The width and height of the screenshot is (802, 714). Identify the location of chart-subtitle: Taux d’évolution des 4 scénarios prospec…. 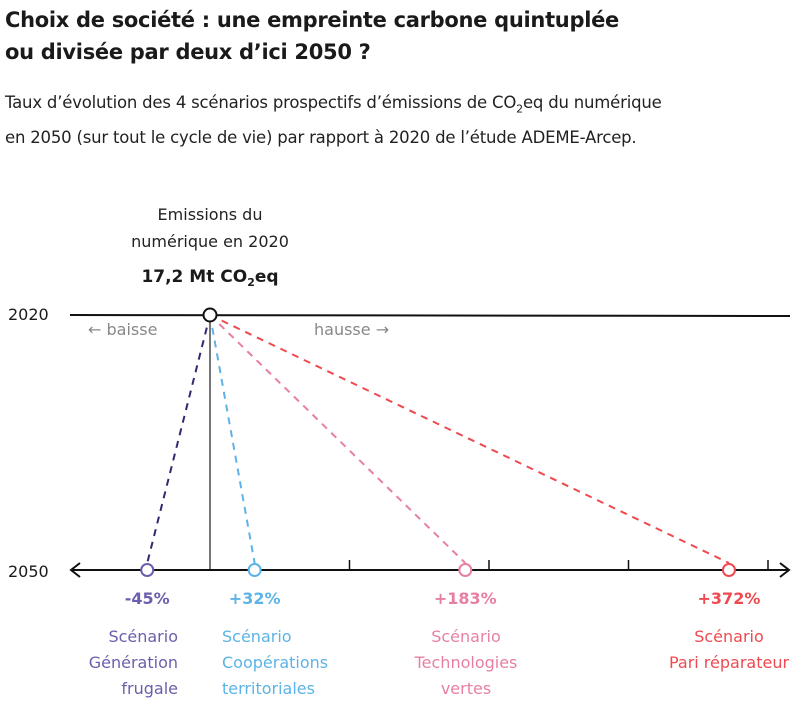
(403, 120).